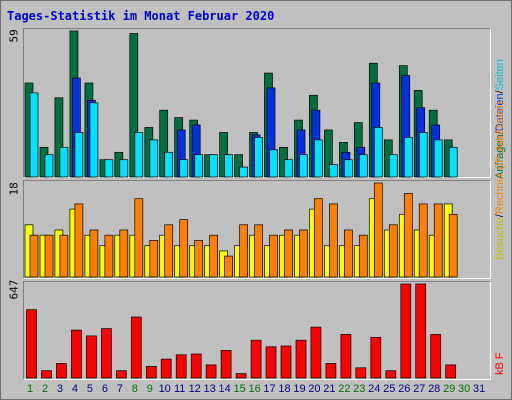 This screenshot has height=400, width=512. What do you see at coordinates (299, 389) in the screenshot?
I see `x-tick-label: 19` at bounding box center [299, 389].